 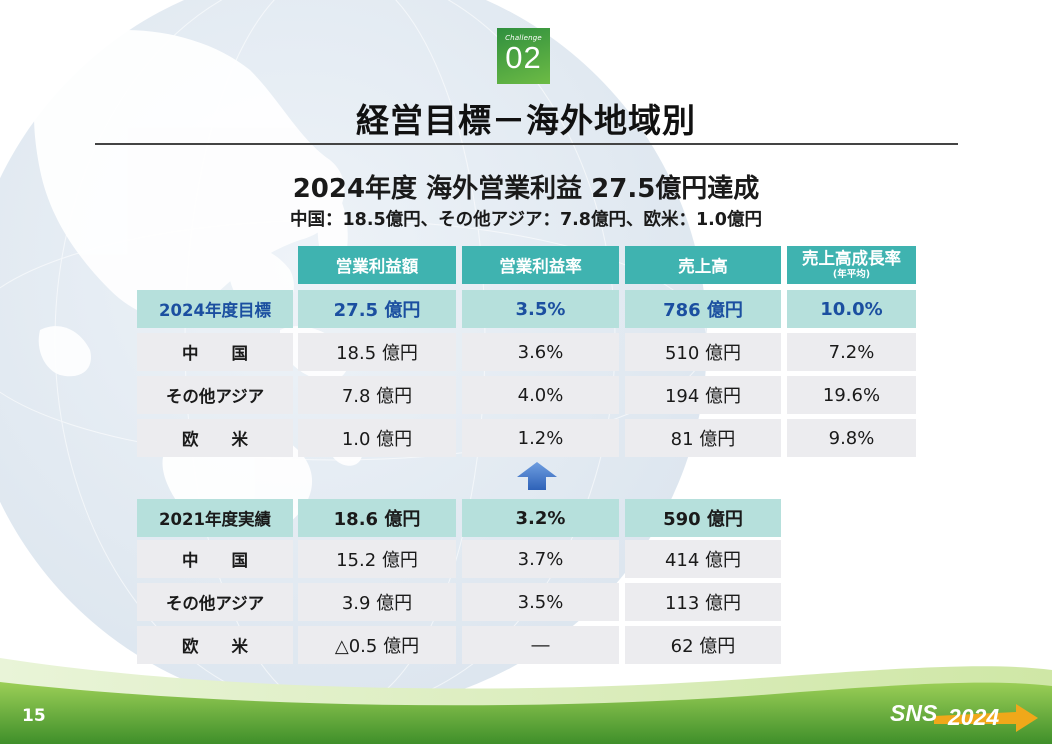 I want to click on actual-operating-margin: 3.2%, so click(x=540, y=518).